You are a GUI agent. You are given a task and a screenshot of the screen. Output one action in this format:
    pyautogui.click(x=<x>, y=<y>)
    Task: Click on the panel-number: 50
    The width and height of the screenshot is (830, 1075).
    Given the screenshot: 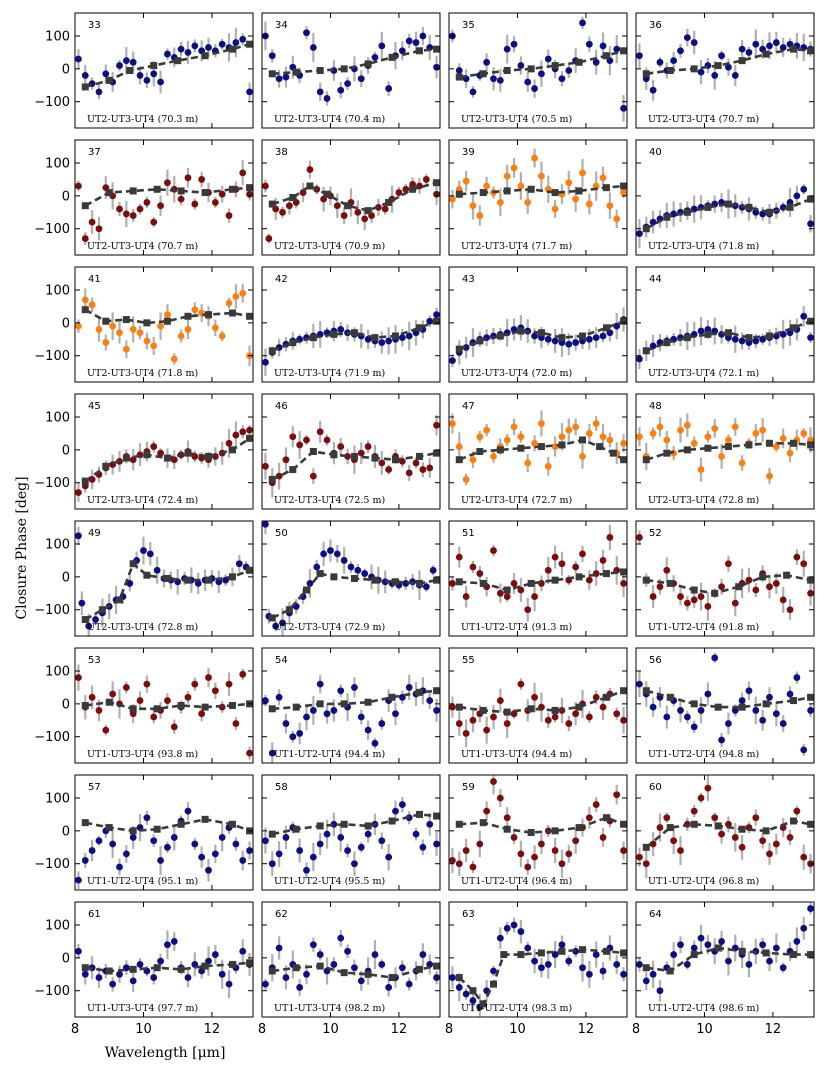 What is the action you would take?
    pyautogui.click(x=281, y=533)
    